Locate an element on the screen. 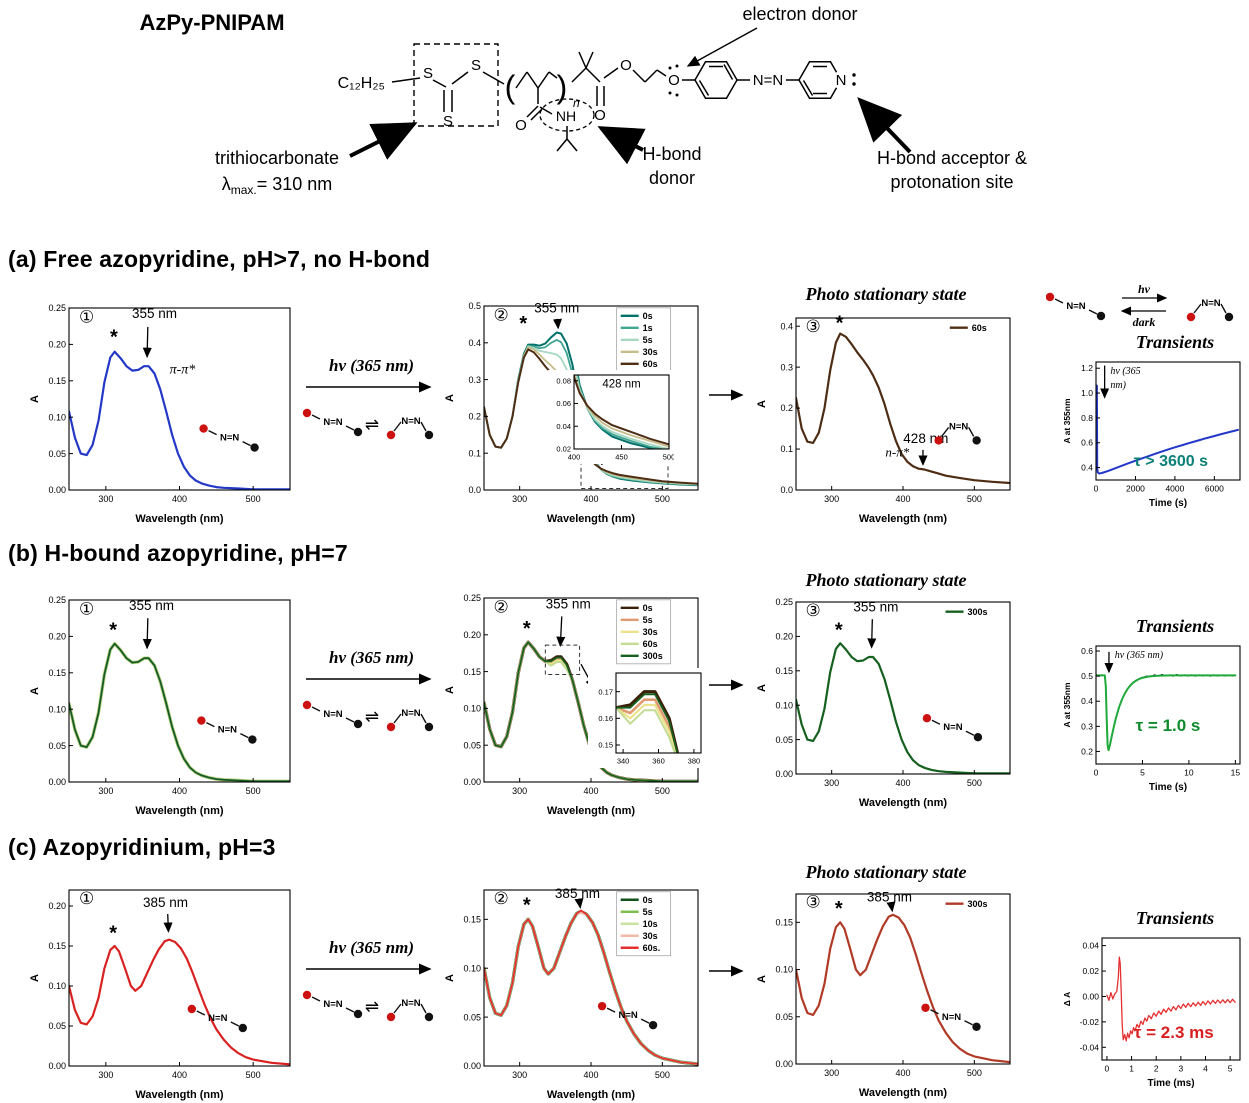  y-tick-label: 0.2 is located at coordinates (1087, 751).